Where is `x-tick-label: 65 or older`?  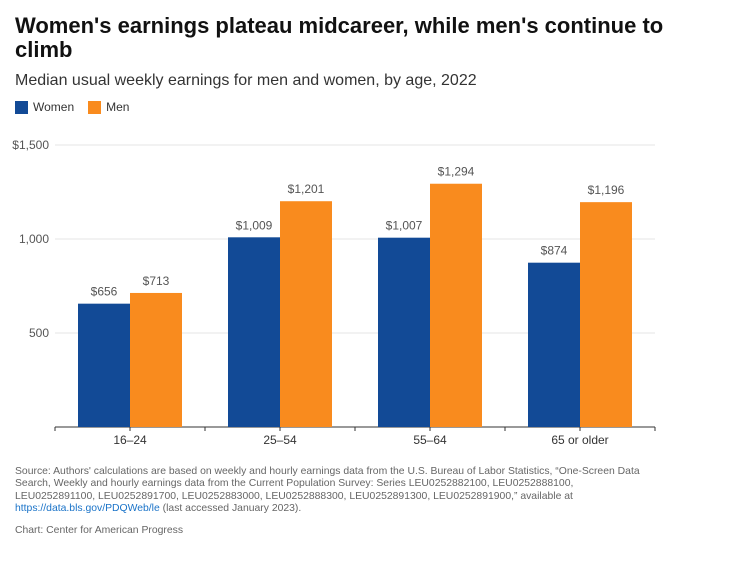
x-tick-label: 65 or older is located at coordinates (579, 440).